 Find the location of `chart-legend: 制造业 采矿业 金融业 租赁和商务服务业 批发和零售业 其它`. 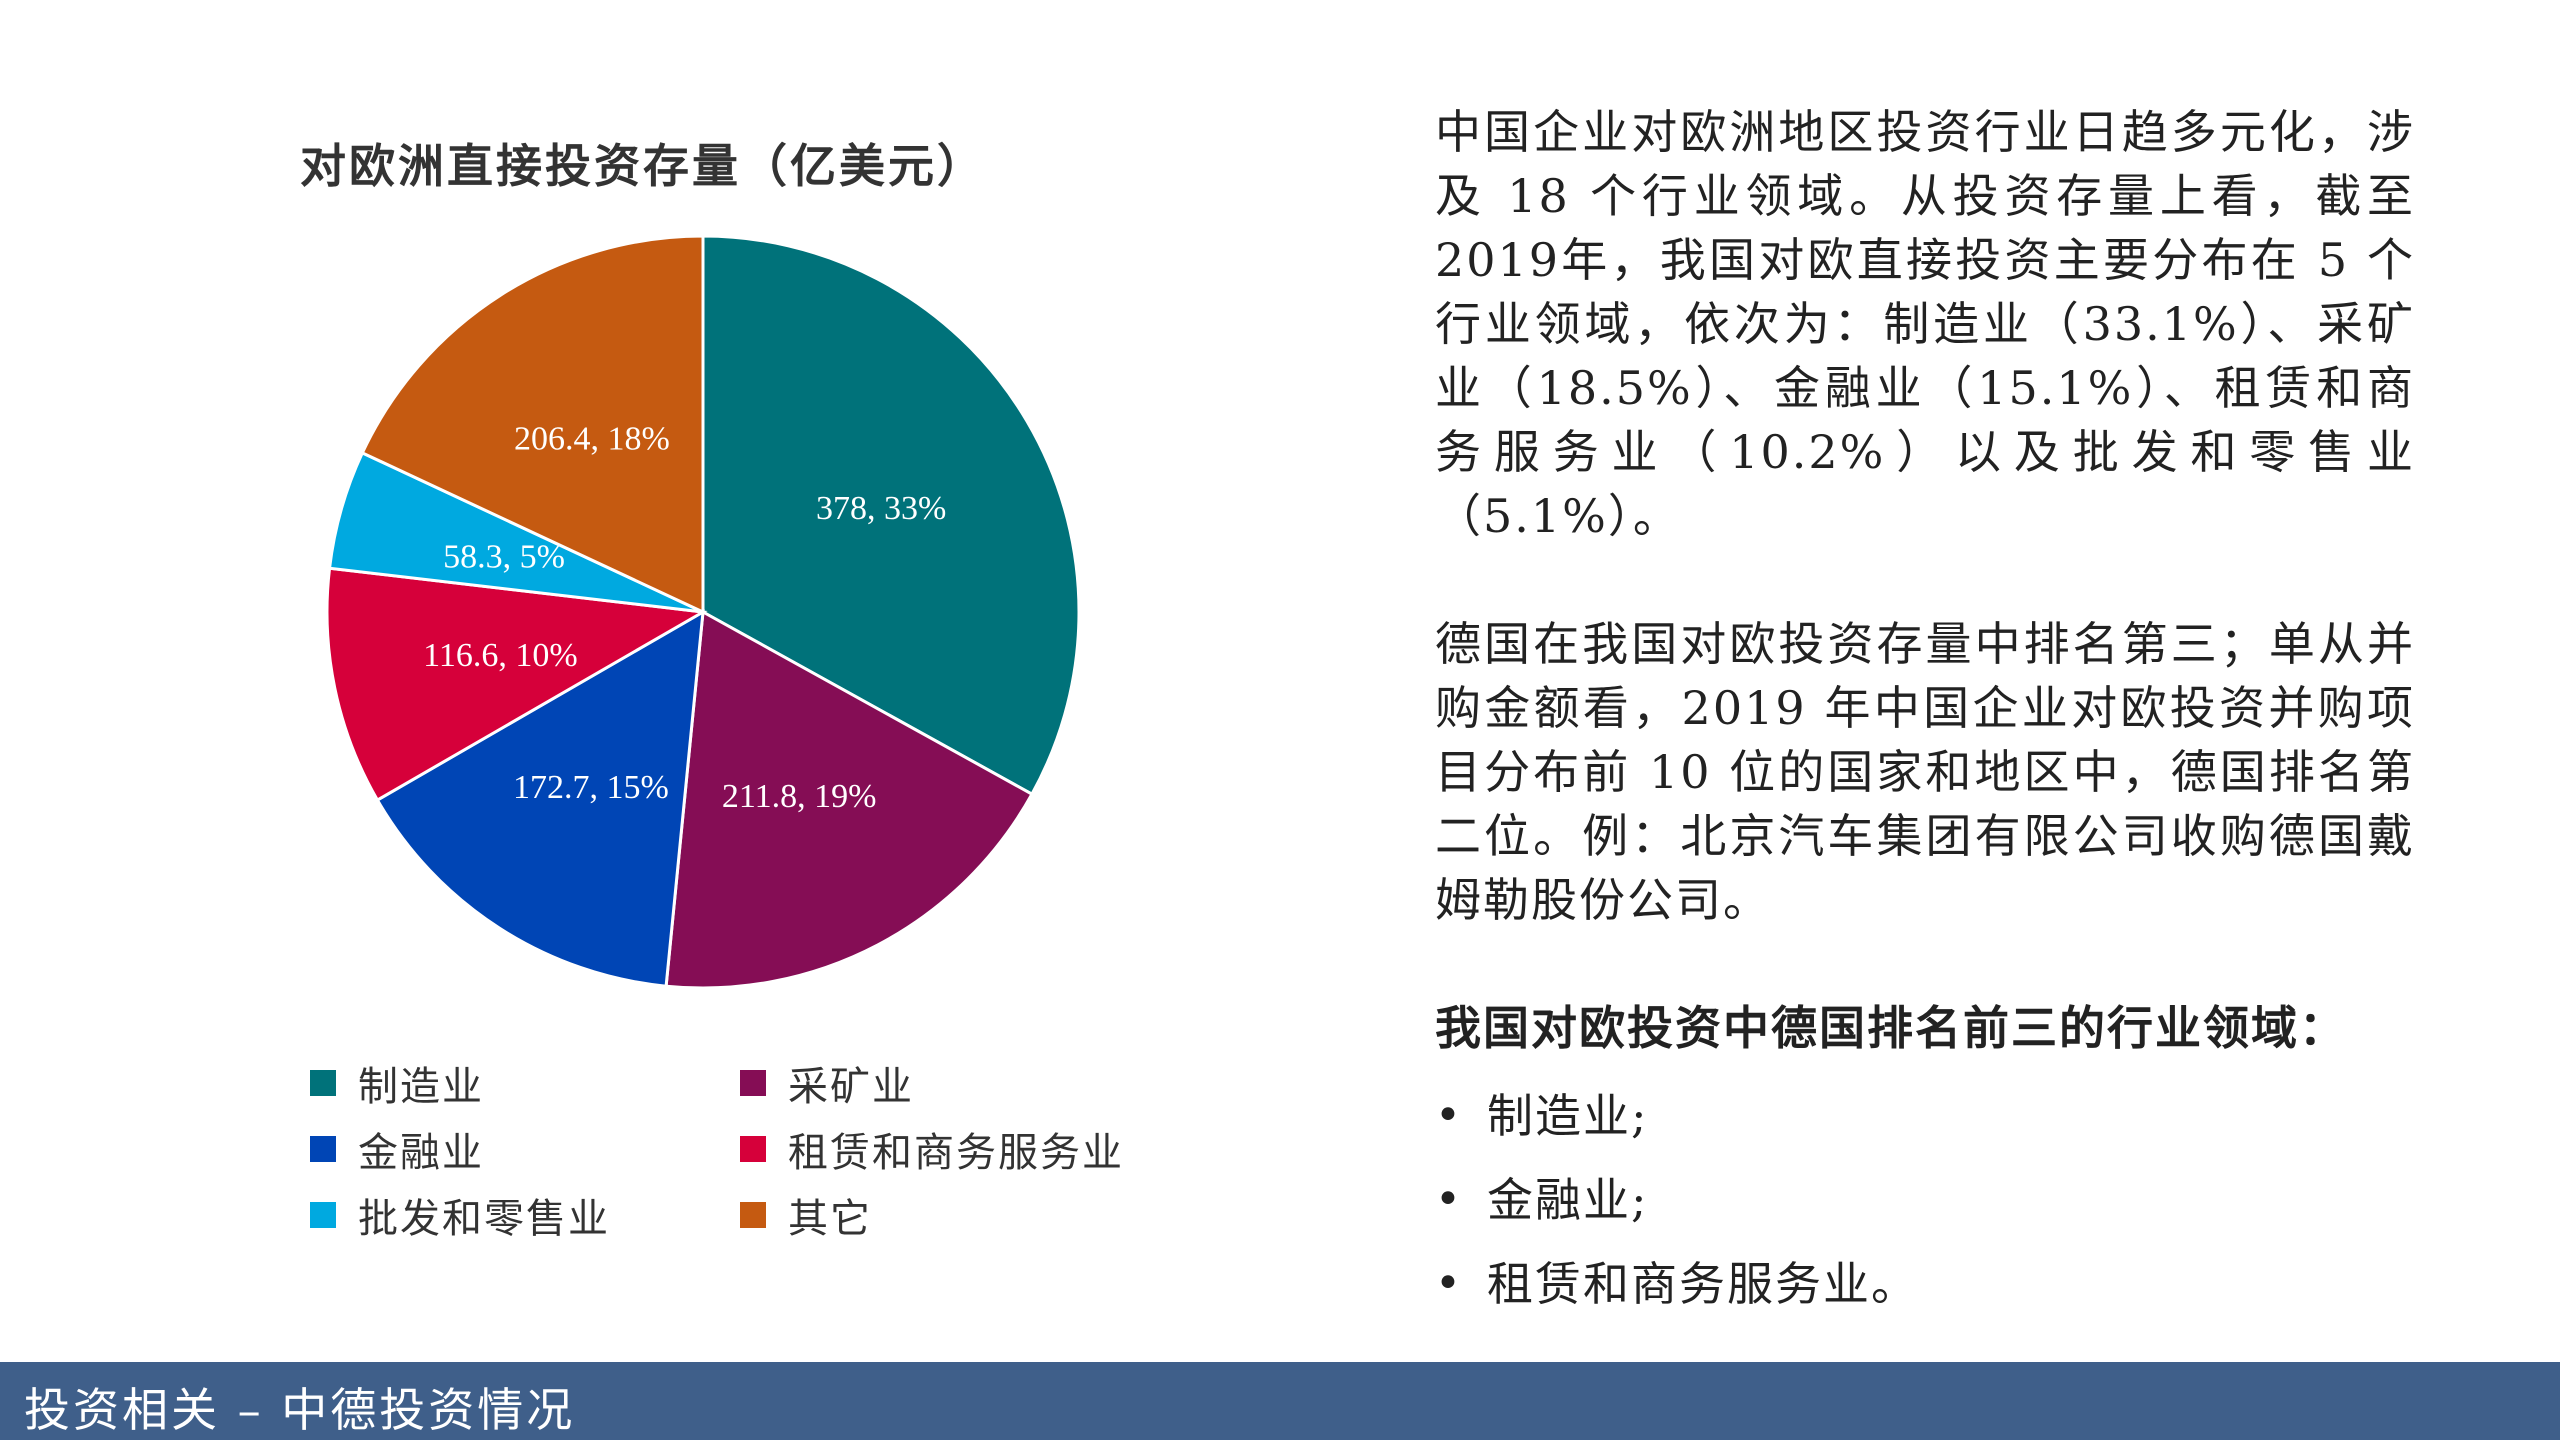

chart-legend: 制造业 采矿业 金融业 租赁和商务服务业 批发和零售业 其它 is located at coordinates (760, 1151).